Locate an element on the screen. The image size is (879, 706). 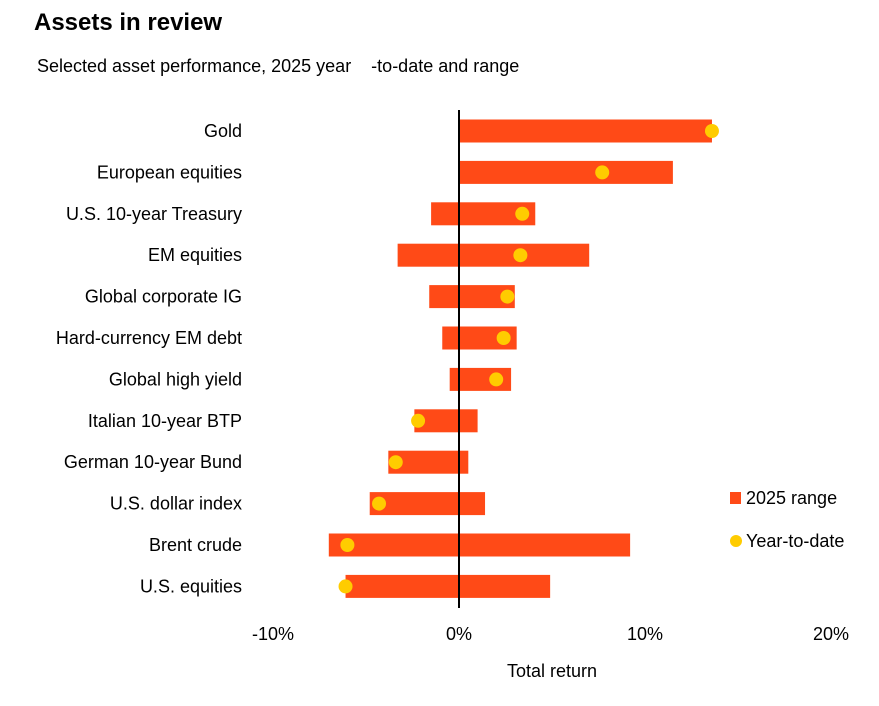
category-label: German 10-year Bund is located at coordinates (153, 462).